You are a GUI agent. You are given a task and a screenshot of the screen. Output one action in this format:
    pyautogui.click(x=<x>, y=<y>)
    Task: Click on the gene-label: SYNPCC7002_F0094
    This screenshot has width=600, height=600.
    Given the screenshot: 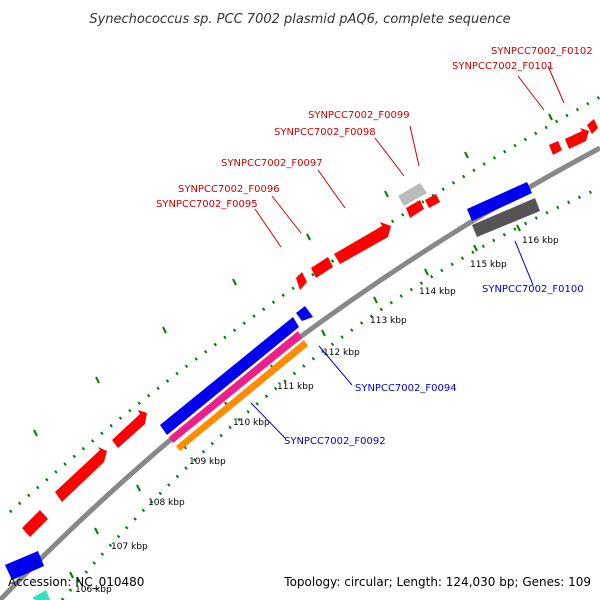 What is the action you would take?
    pyautogui.click(x=406, y=388)
    